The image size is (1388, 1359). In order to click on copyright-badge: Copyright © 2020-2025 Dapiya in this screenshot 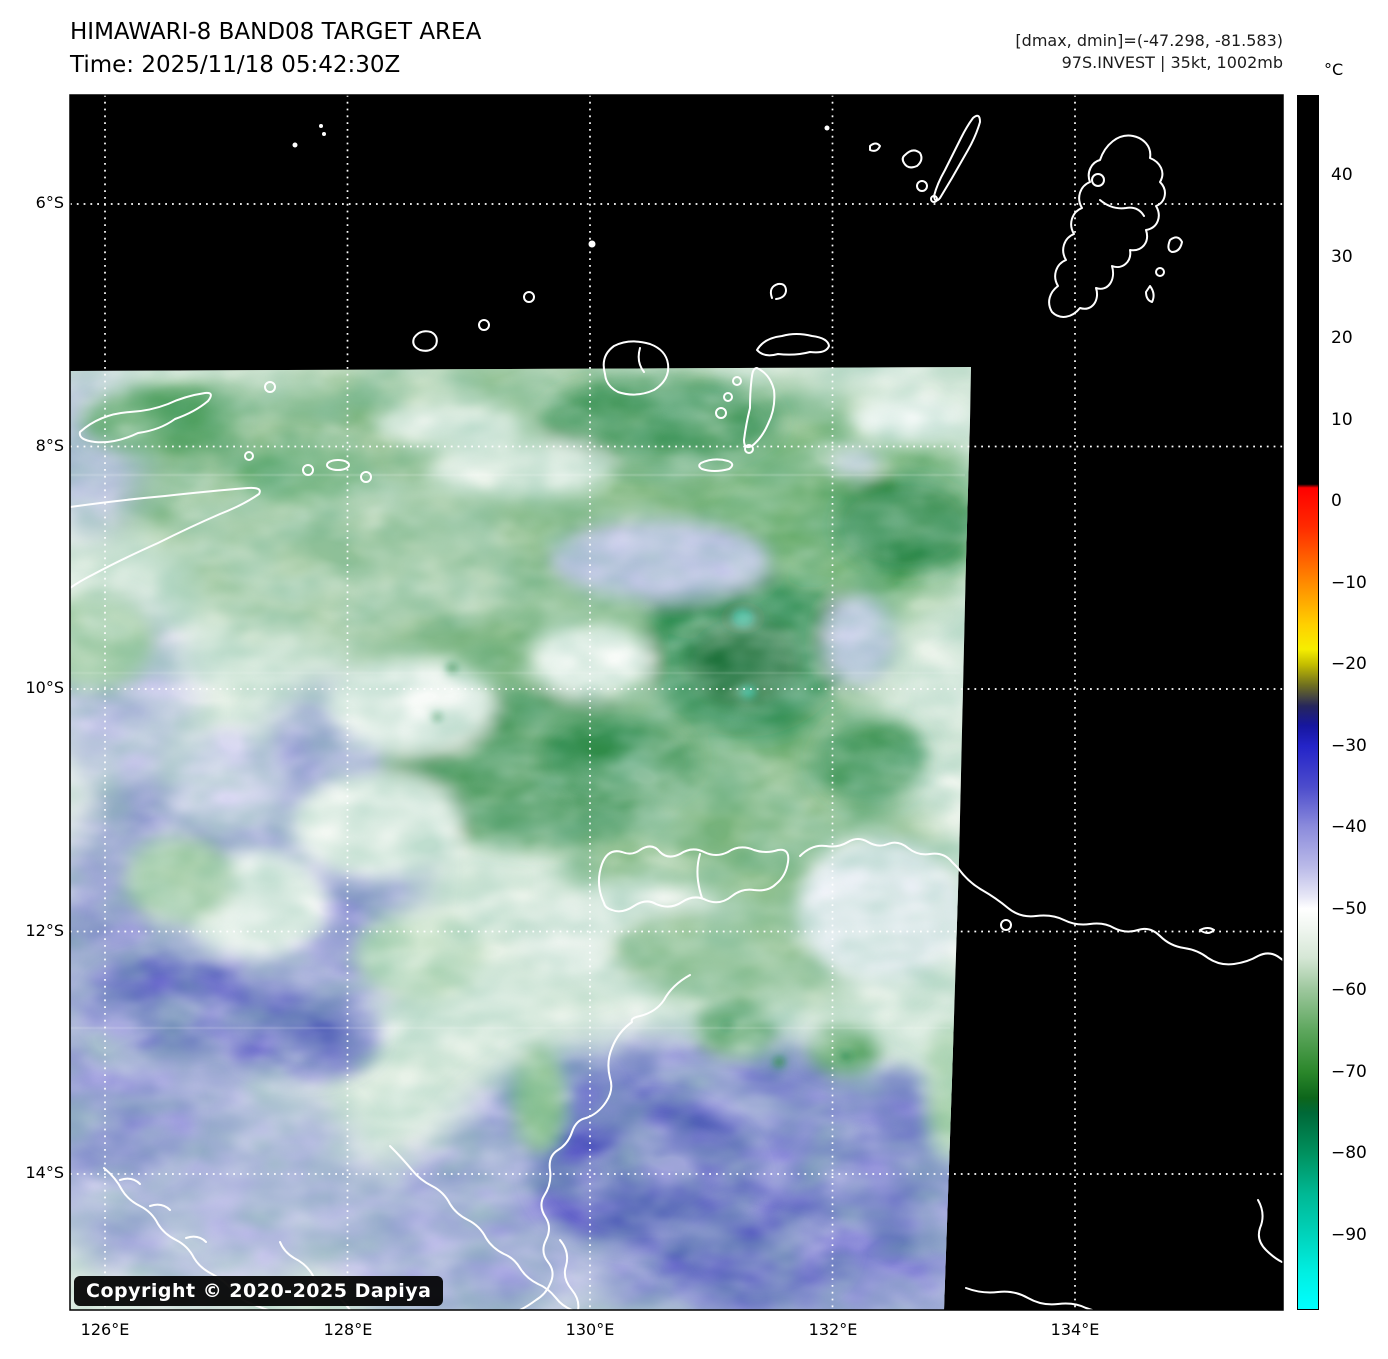, I will do `click(259, 1291)`.